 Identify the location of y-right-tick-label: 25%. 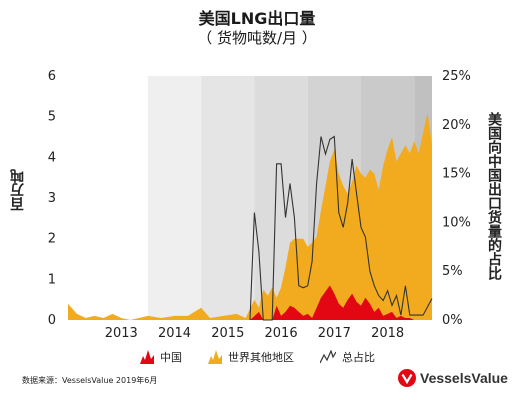
(456, 76).